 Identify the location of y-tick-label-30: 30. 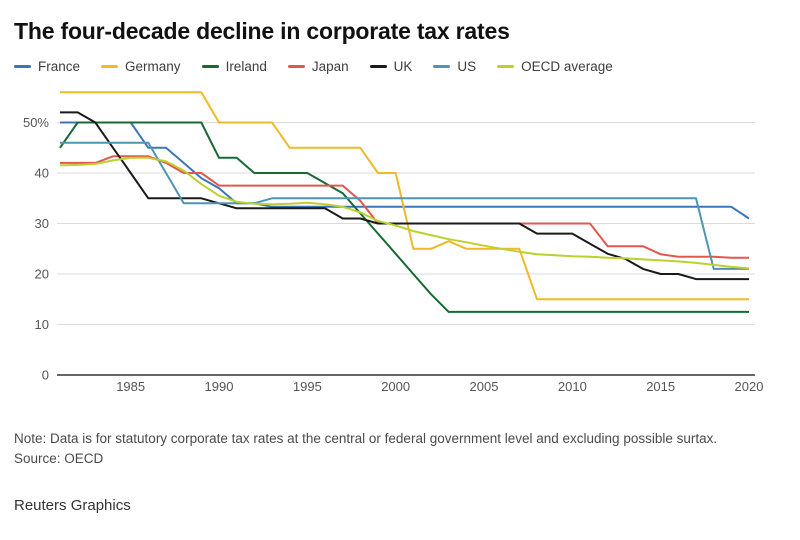
(42, 223).